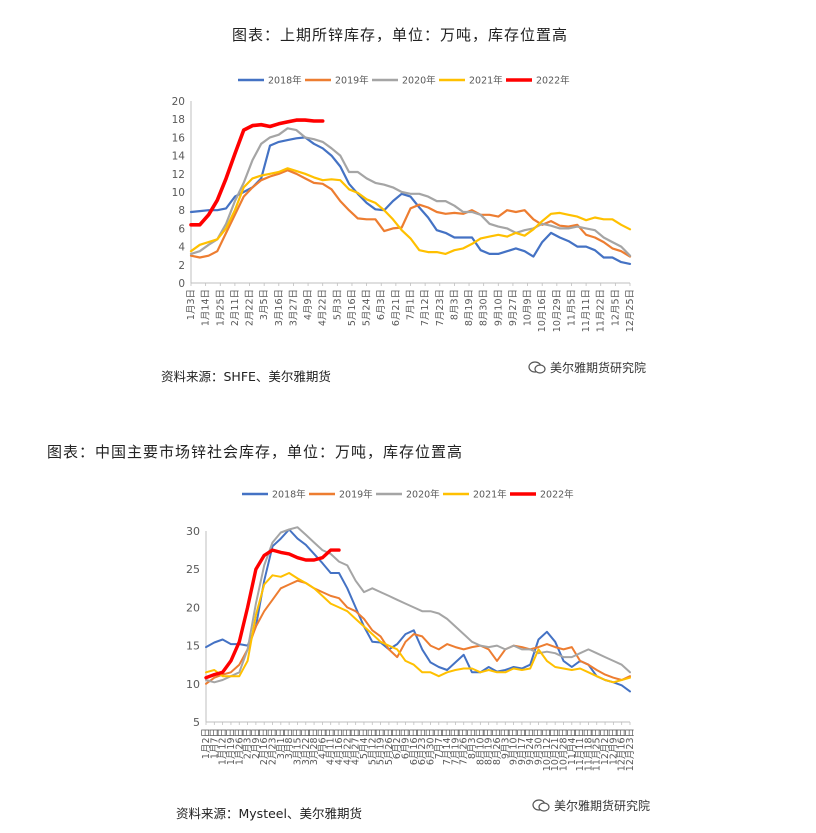 The height and width of the screenshot is (833, 816). What do you see at coordinates (214, 743) in the screenshot?
I see `x-tick-label: 1月7日` at bounding box center [214, 743].